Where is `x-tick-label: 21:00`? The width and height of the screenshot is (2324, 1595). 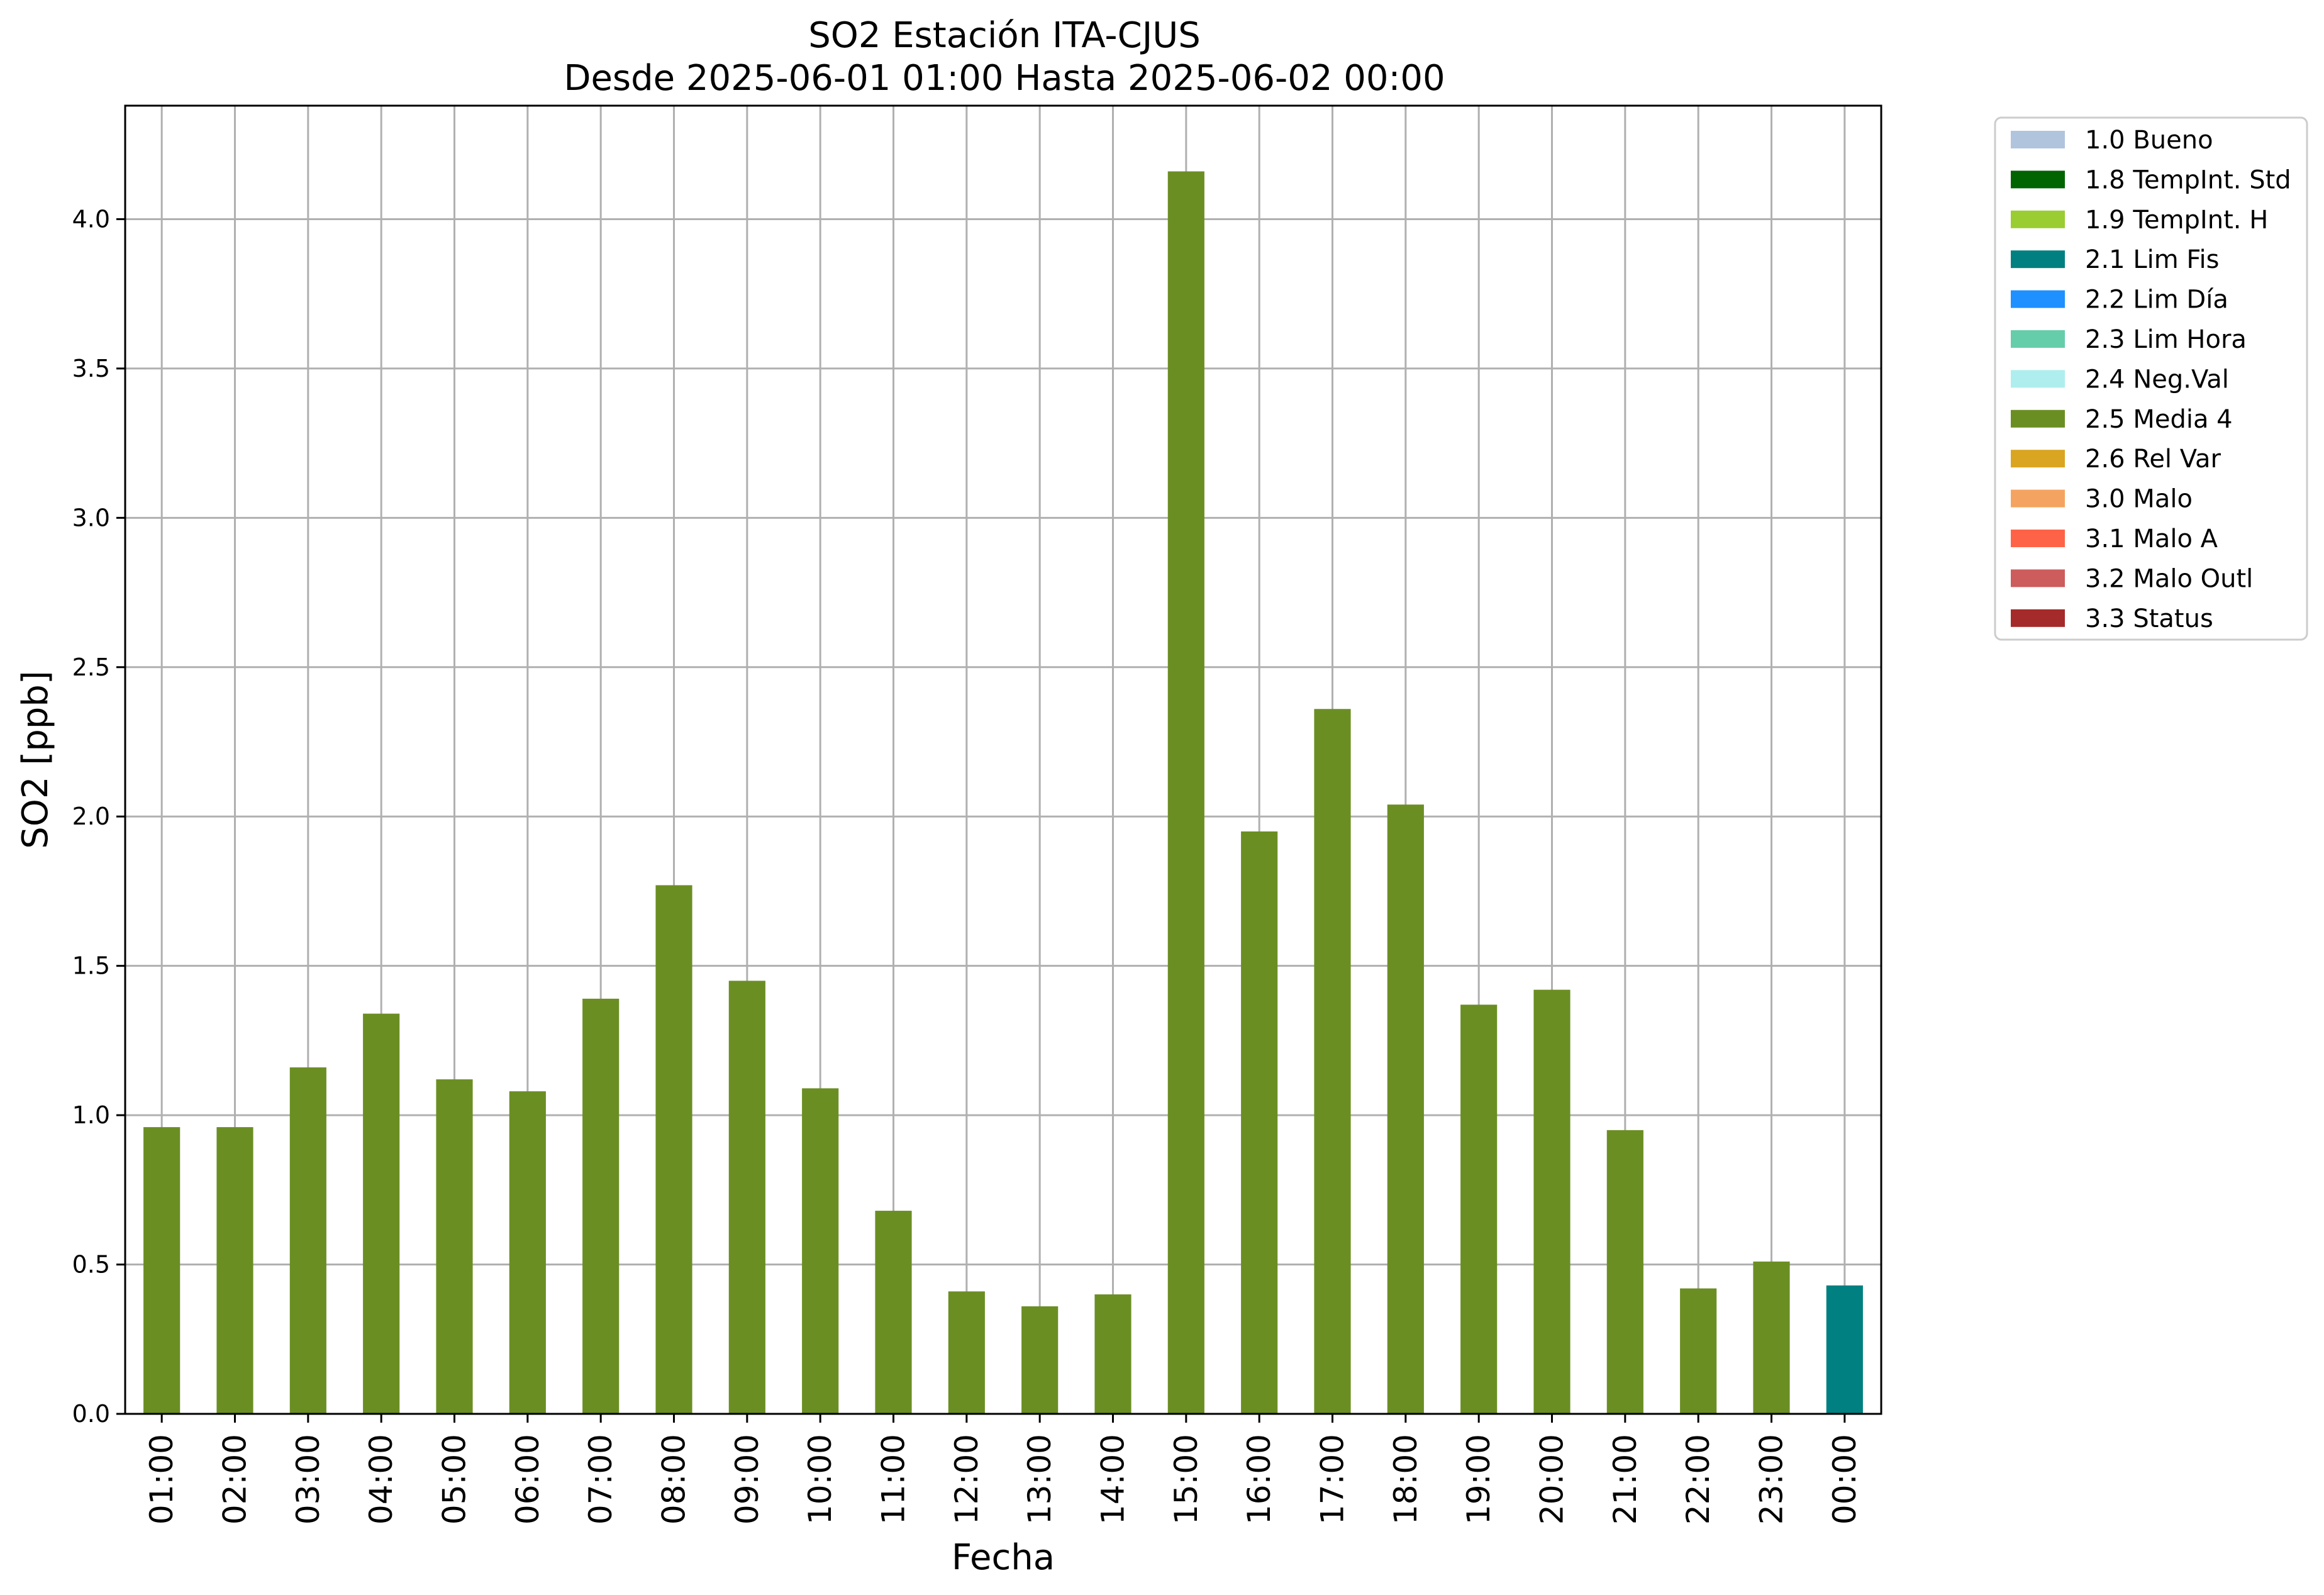
x-tick-label: 21:00 is located at coordinates (1625, 1479).